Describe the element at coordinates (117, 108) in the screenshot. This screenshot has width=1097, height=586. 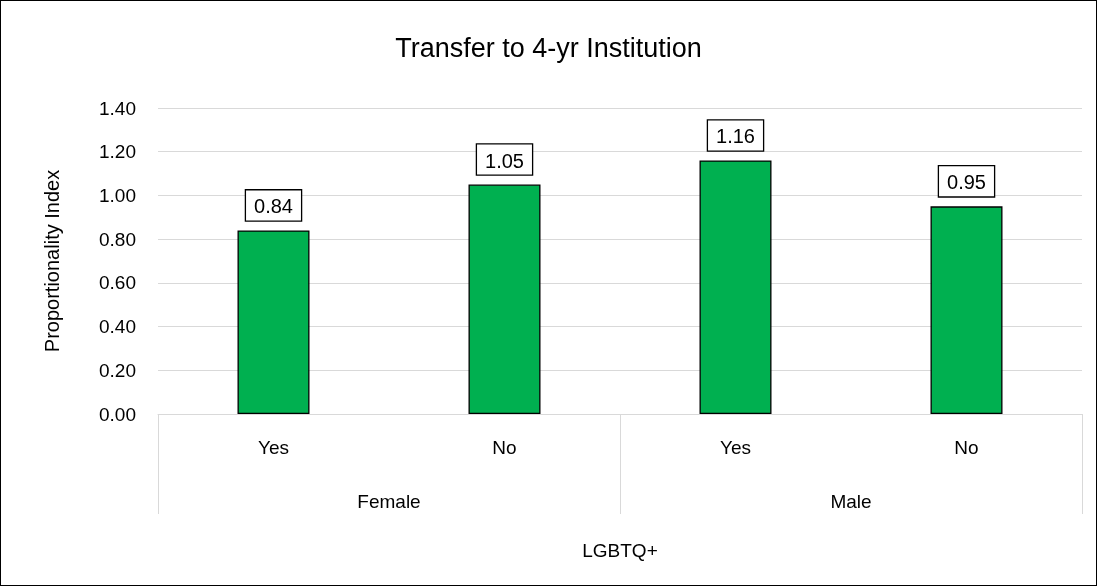
I see `y-tick-label: 1.40` at that location.